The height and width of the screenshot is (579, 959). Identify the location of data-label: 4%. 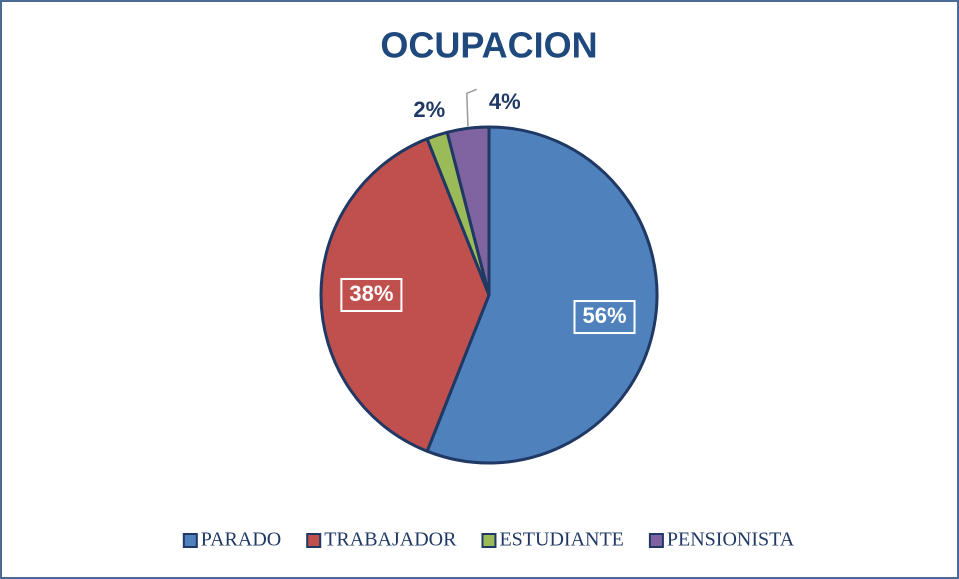
(505, 101).